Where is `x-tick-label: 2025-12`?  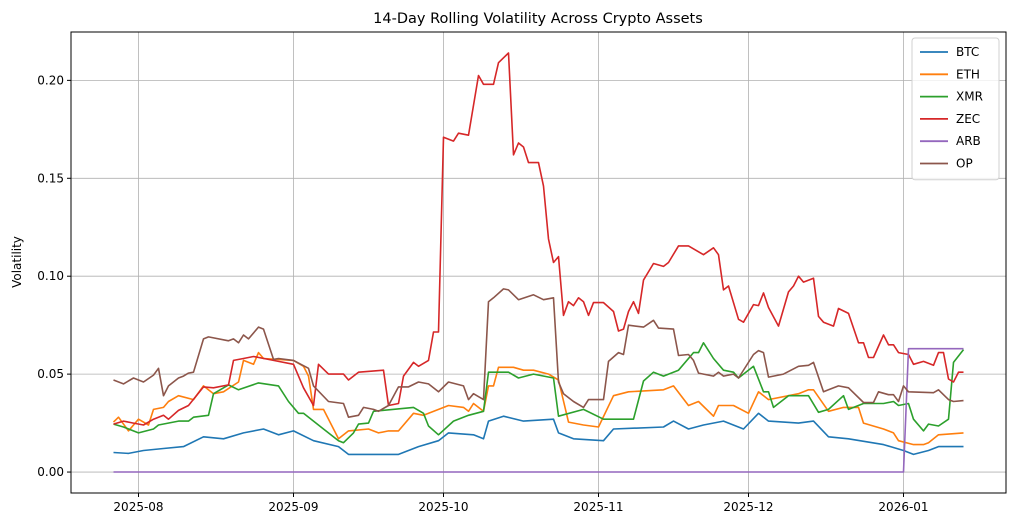 x-tick-label: 2025-12 is located at coordinates (748, 507).